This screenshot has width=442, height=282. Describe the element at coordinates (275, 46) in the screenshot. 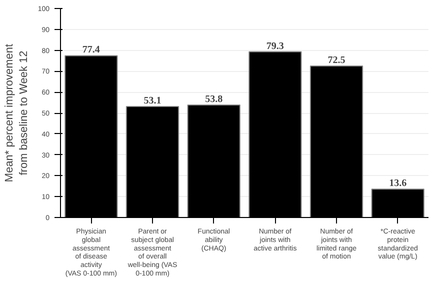

I see `data-label: 79.3` at that location.